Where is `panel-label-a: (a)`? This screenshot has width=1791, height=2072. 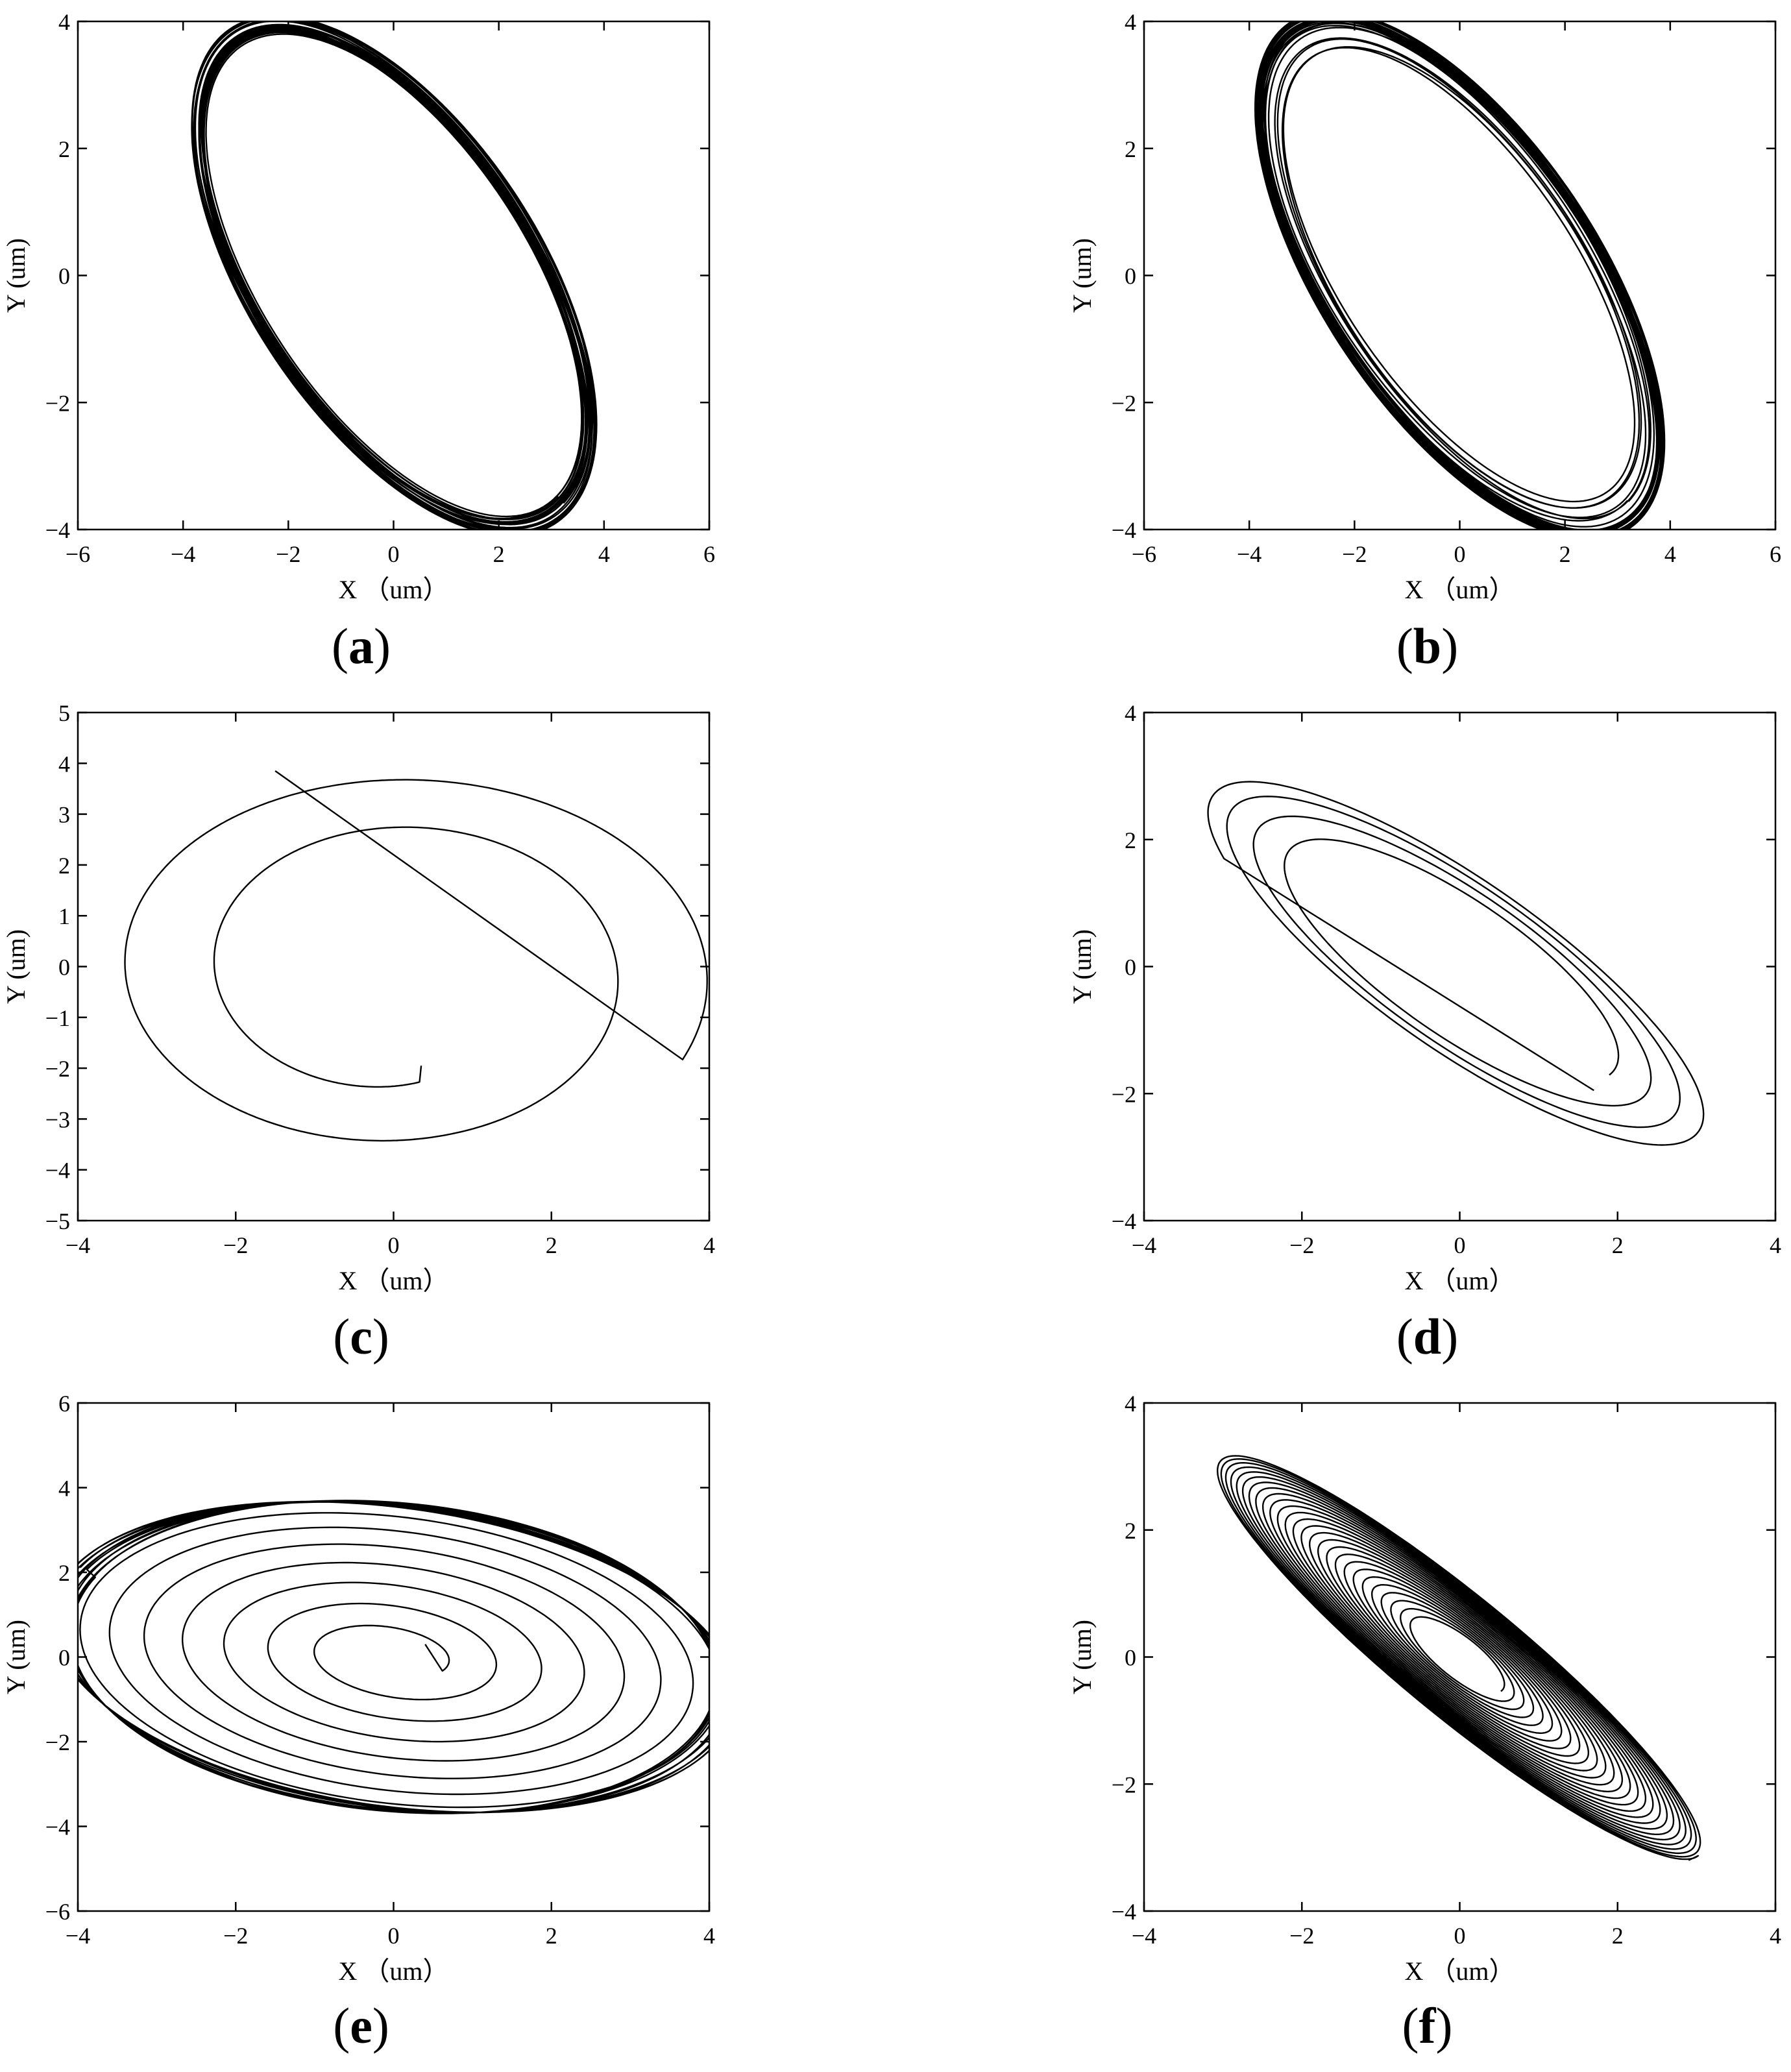 panel-label-a: (a) is located at coordinates (361, 646).